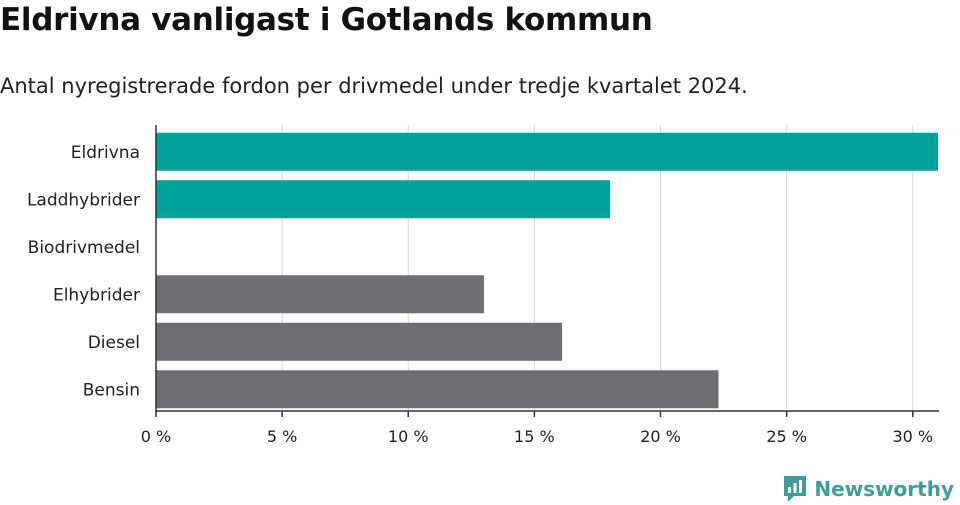 Image resolution: width=960 pixels, height=505 pixels. I want to click on newsworthy-logo-text: Newsworthy, so click(884, 489).